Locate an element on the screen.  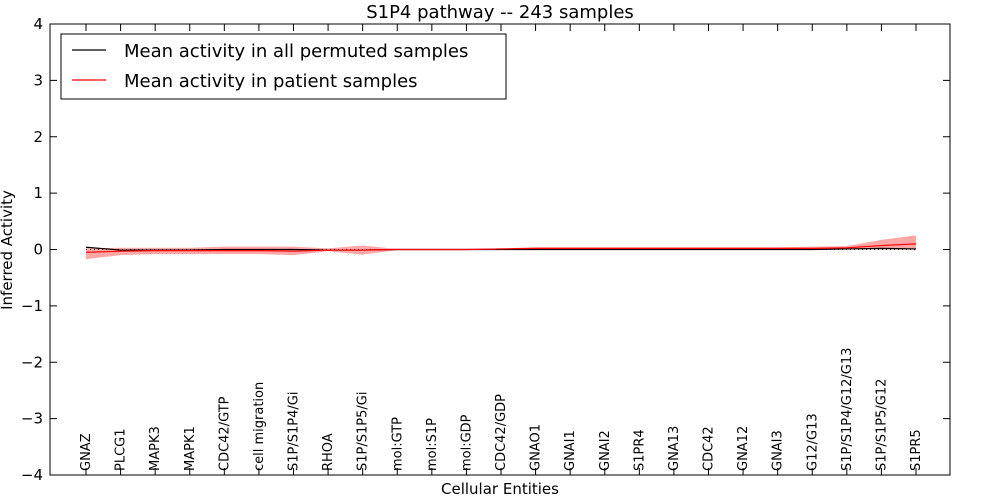
y-tick-label: −2 is located at coordinates (32, 362).